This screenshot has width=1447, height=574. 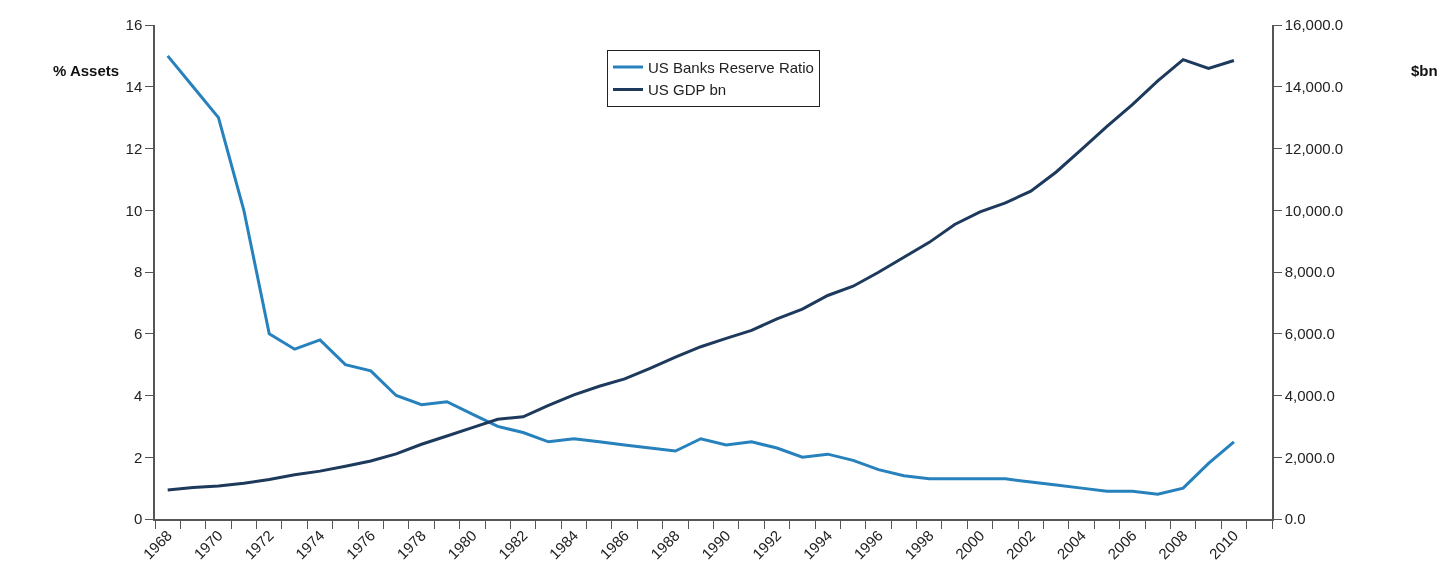 What do you see at coordinates (1309, 272) in the screenshot?
I see `y2-tick-label: 8,000.0` at bounding box center [1309, 272].